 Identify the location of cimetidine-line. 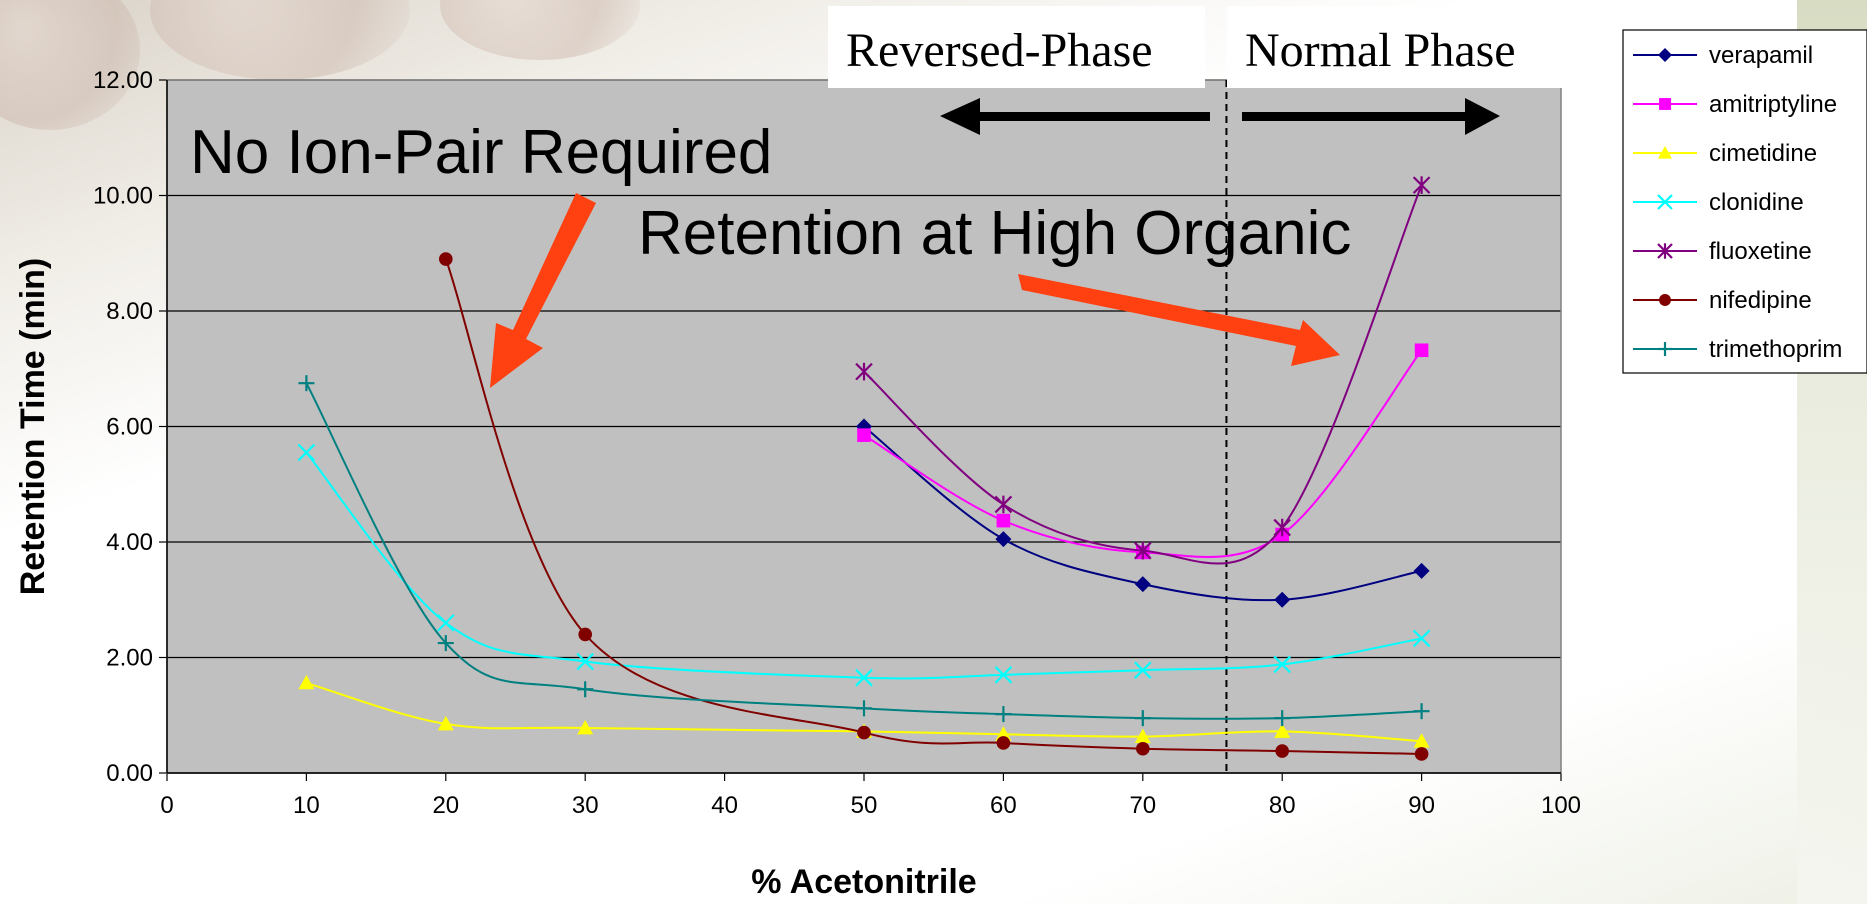
(864, 712).